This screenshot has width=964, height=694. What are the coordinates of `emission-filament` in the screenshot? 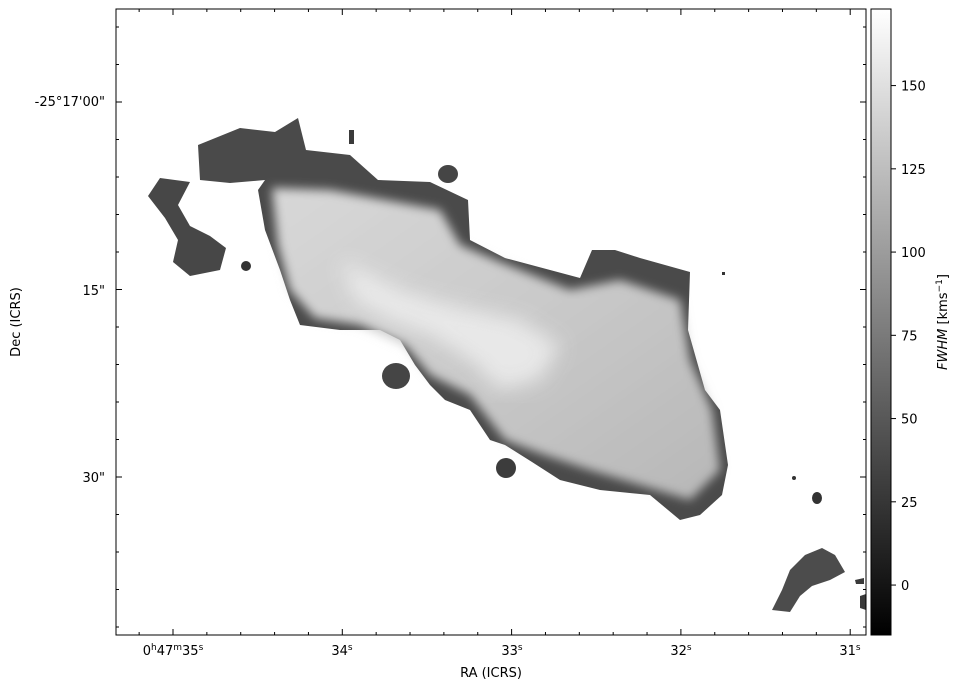 It's located at (808, 580).